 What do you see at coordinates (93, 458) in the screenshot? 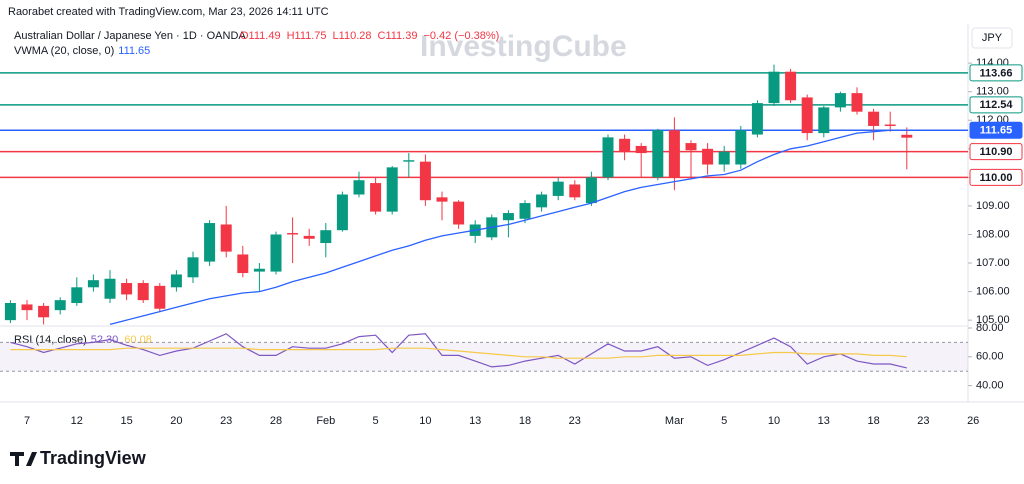
I see `footer-brand: TradingView` at bounding box center [93, 458].